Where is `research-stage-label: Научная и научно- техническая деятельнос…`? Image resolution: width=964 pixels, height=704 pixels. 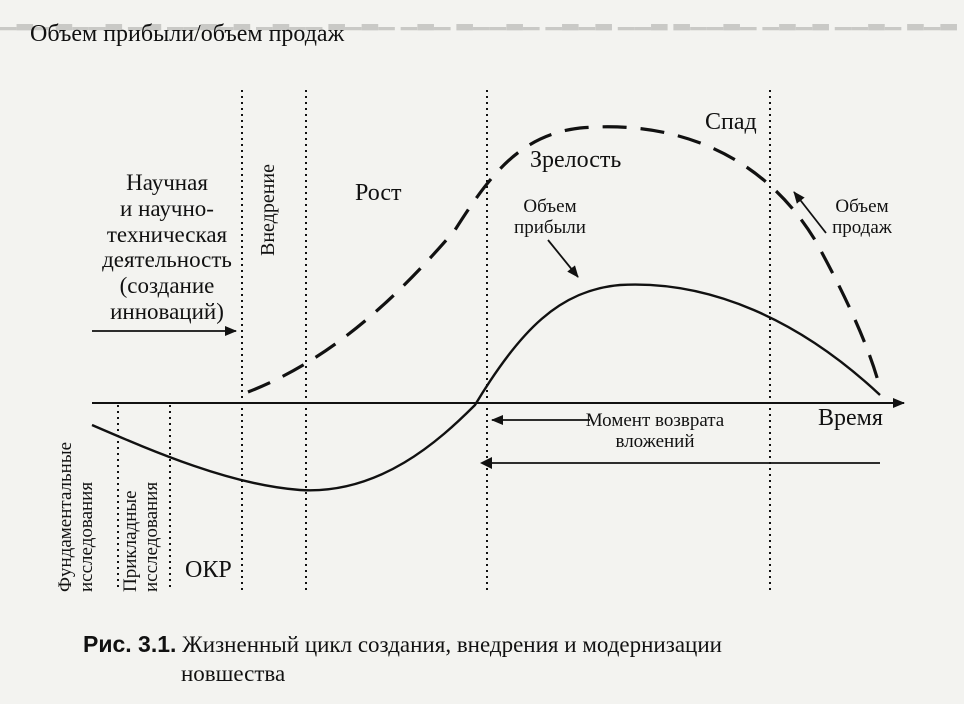 research-stage-label: Научная и научно- техническая деятельнос… is located at coordinates (167, 247).